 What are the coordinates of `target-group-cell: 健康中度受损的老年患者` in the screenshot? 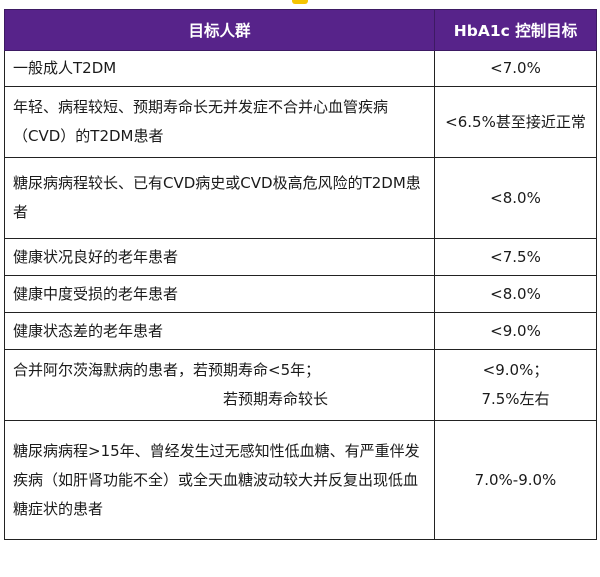 It's located at (219, 294).